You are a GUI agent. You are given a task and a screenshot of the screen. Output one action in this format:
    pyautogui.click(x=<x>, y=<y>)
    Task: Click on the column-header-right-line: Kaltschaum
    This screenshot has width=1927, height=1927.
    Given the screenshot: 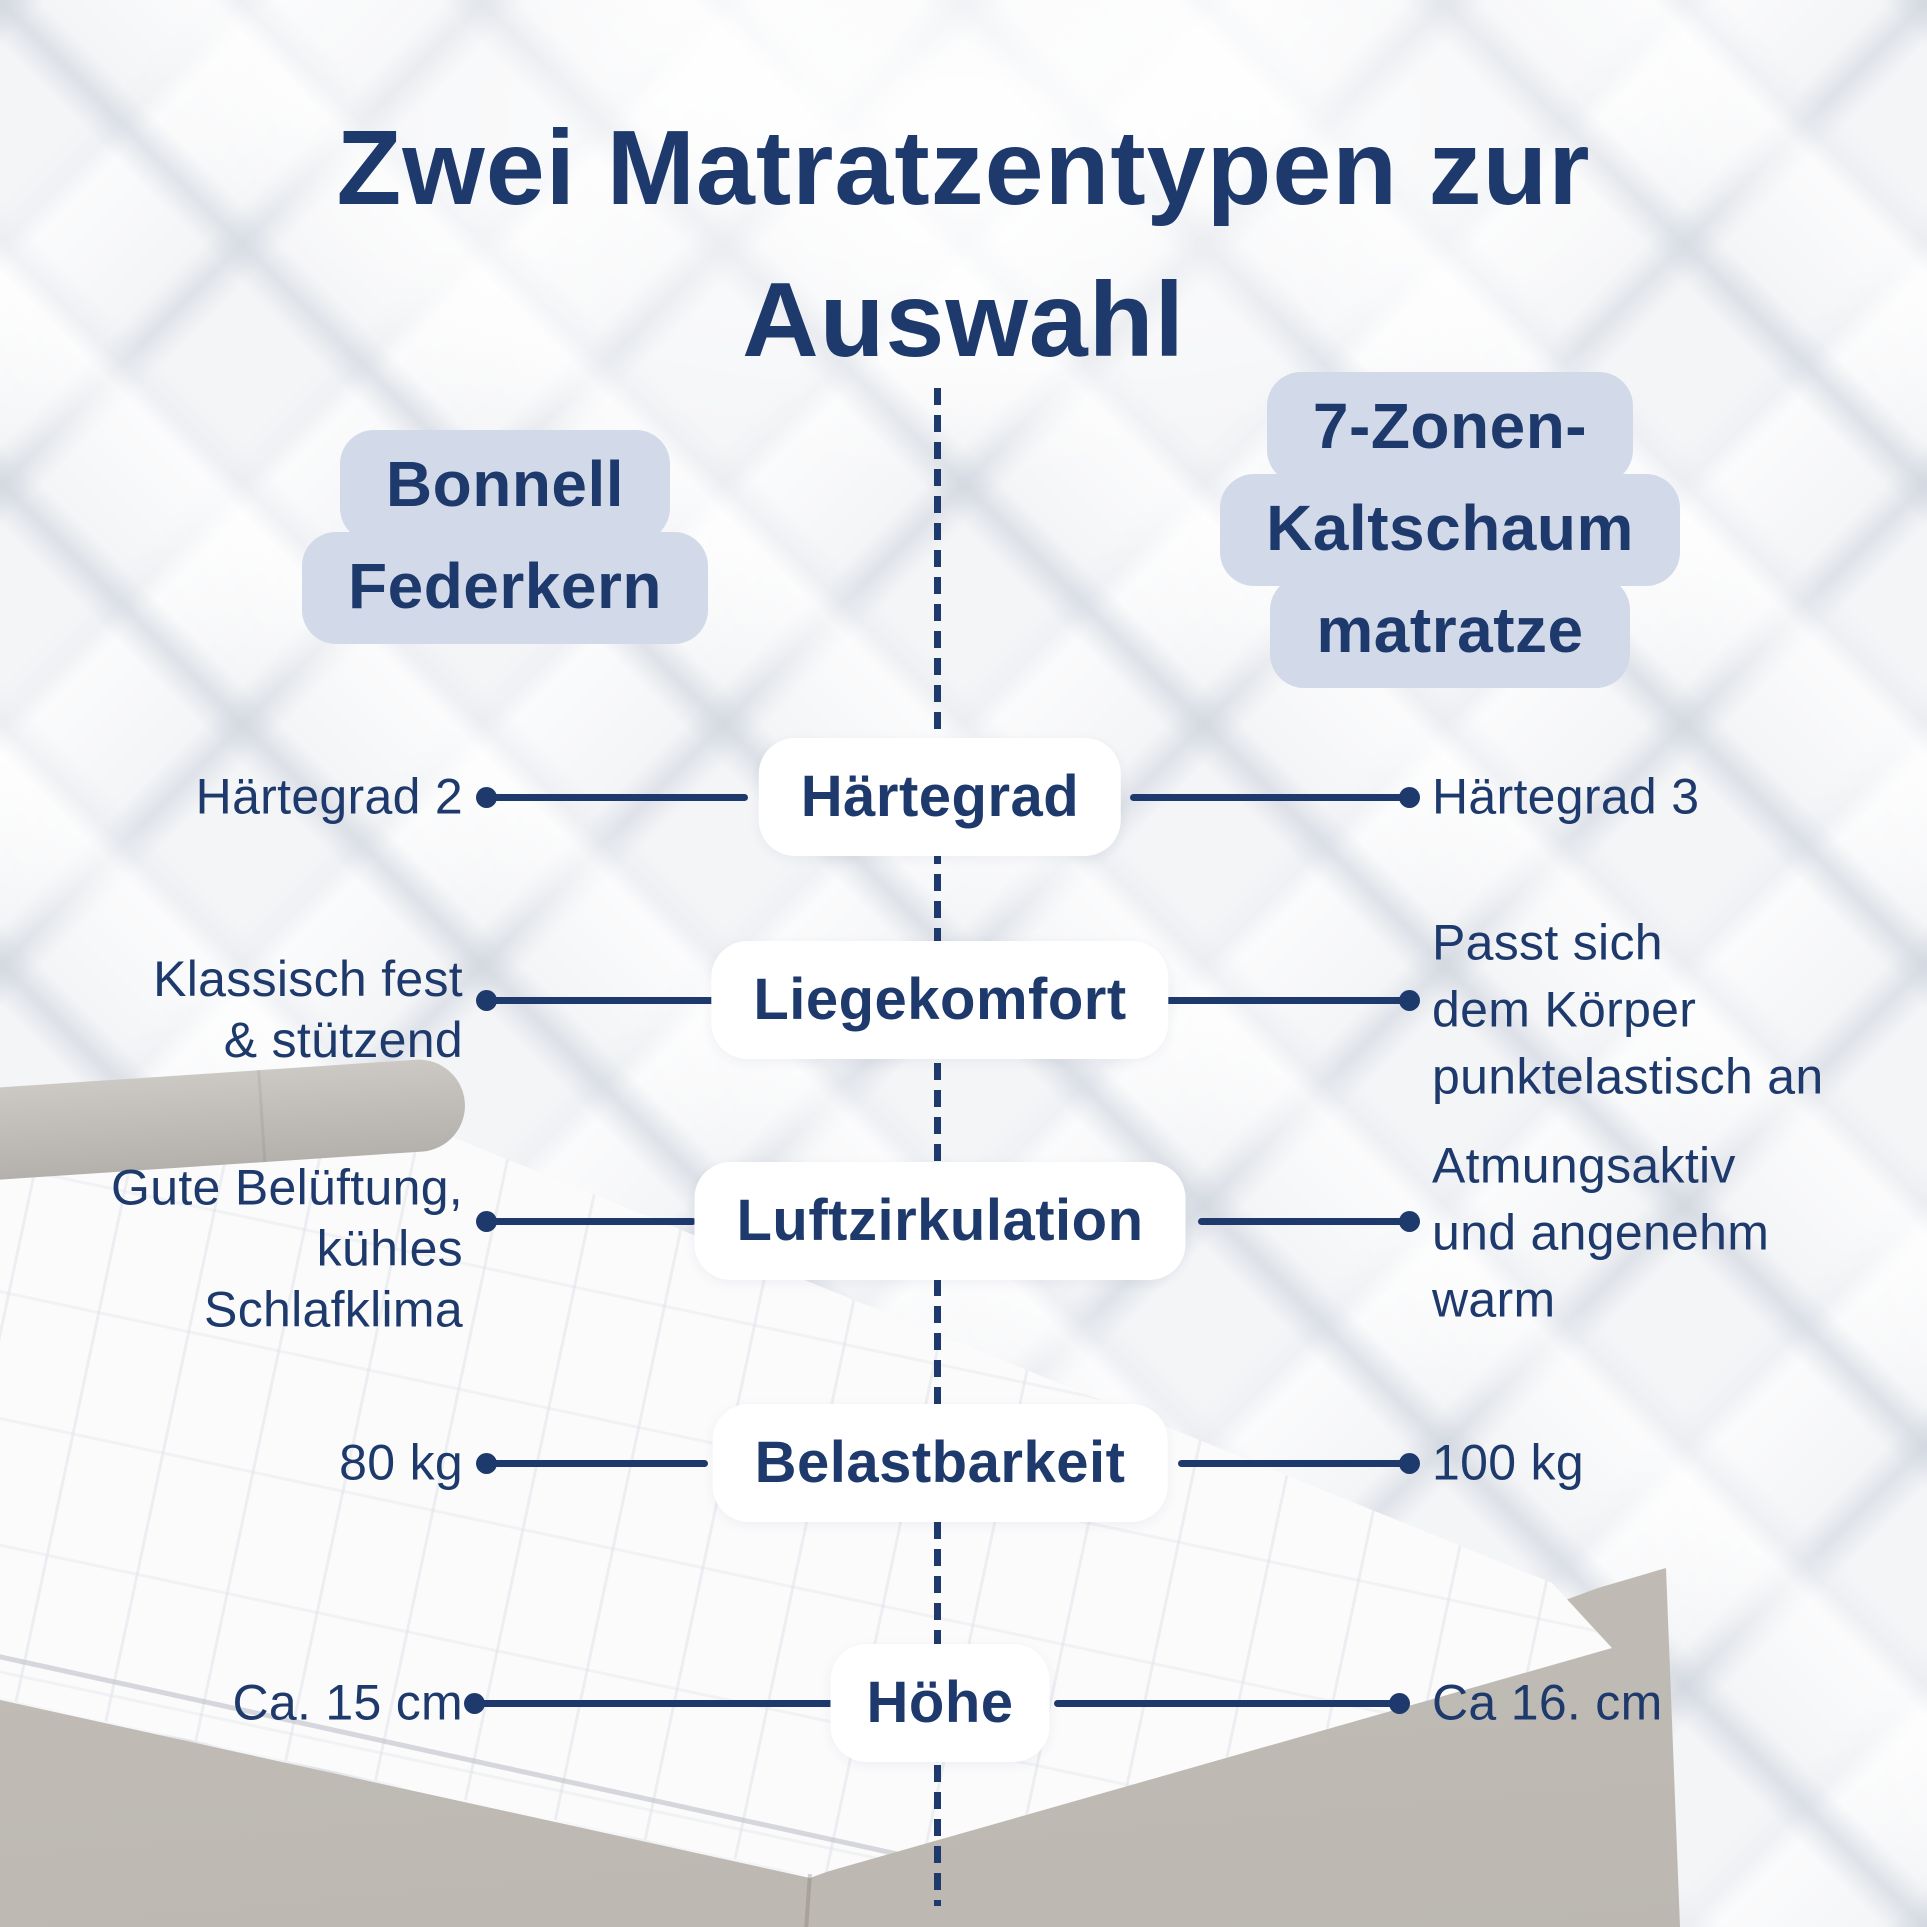 What is the action you would take?
    pyautogui.click(x=1450, y=530)
    